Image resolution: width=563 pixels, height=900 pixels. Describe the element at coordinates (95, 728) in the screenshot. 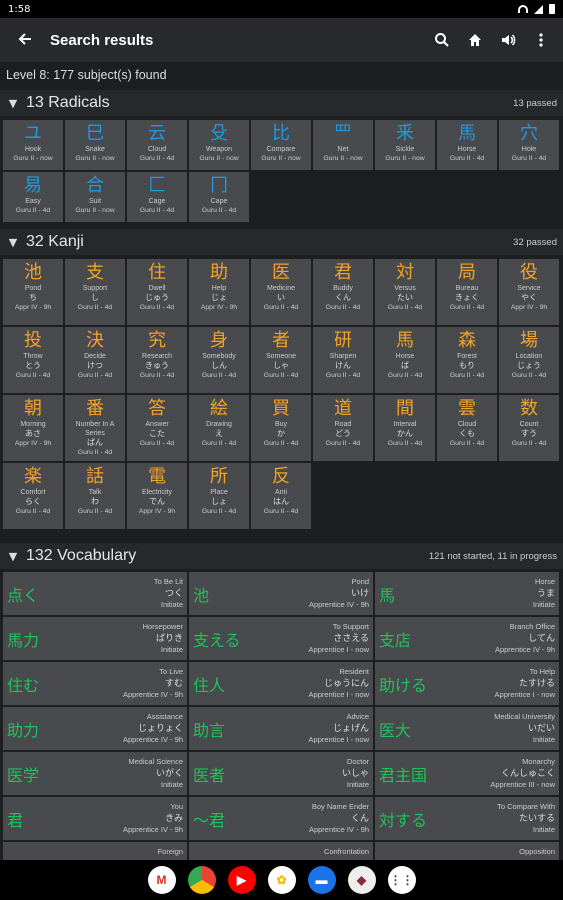

I see `vocab-tile: 助力 Assistance じょりょく Apprentice IV - 9h` at that location.